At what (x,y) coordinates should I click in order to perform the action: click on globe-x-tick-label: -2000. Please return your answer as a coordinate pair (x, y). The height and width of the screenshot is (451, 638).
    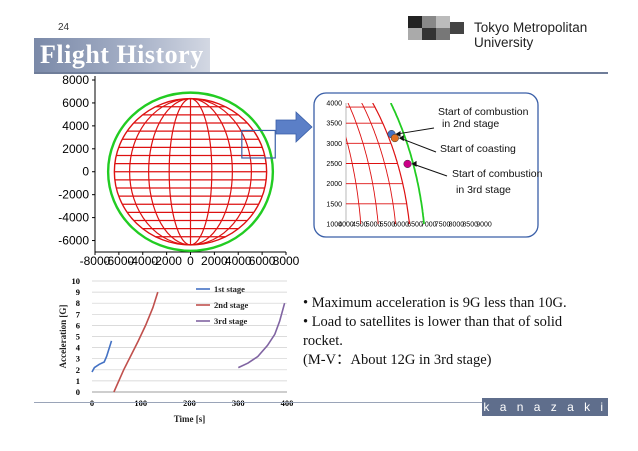
    Looking at the image, I should click on (166, 261).